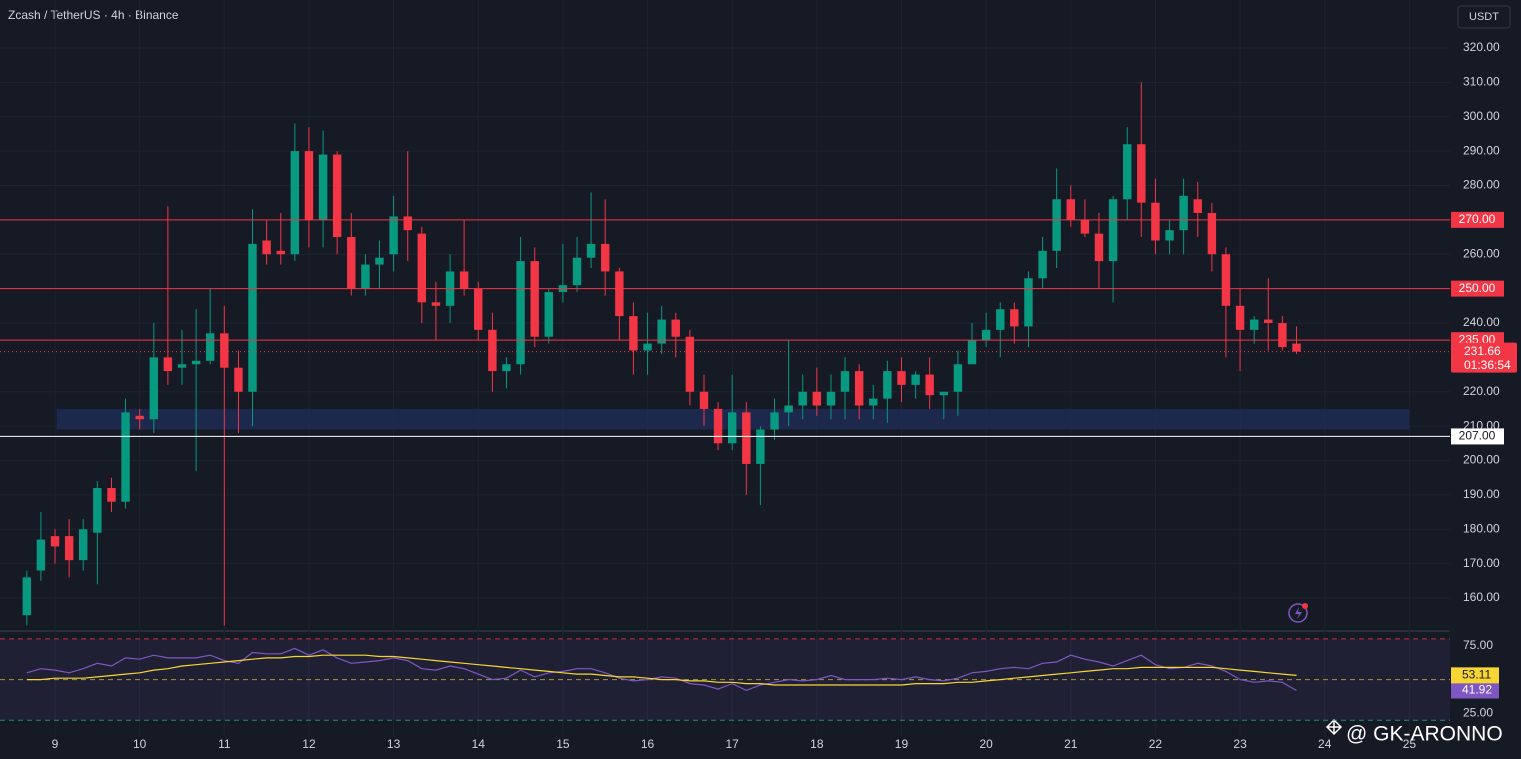 The image size is (1521, 759). I want to click on x-tick-label: 23, so click(1240, 744).